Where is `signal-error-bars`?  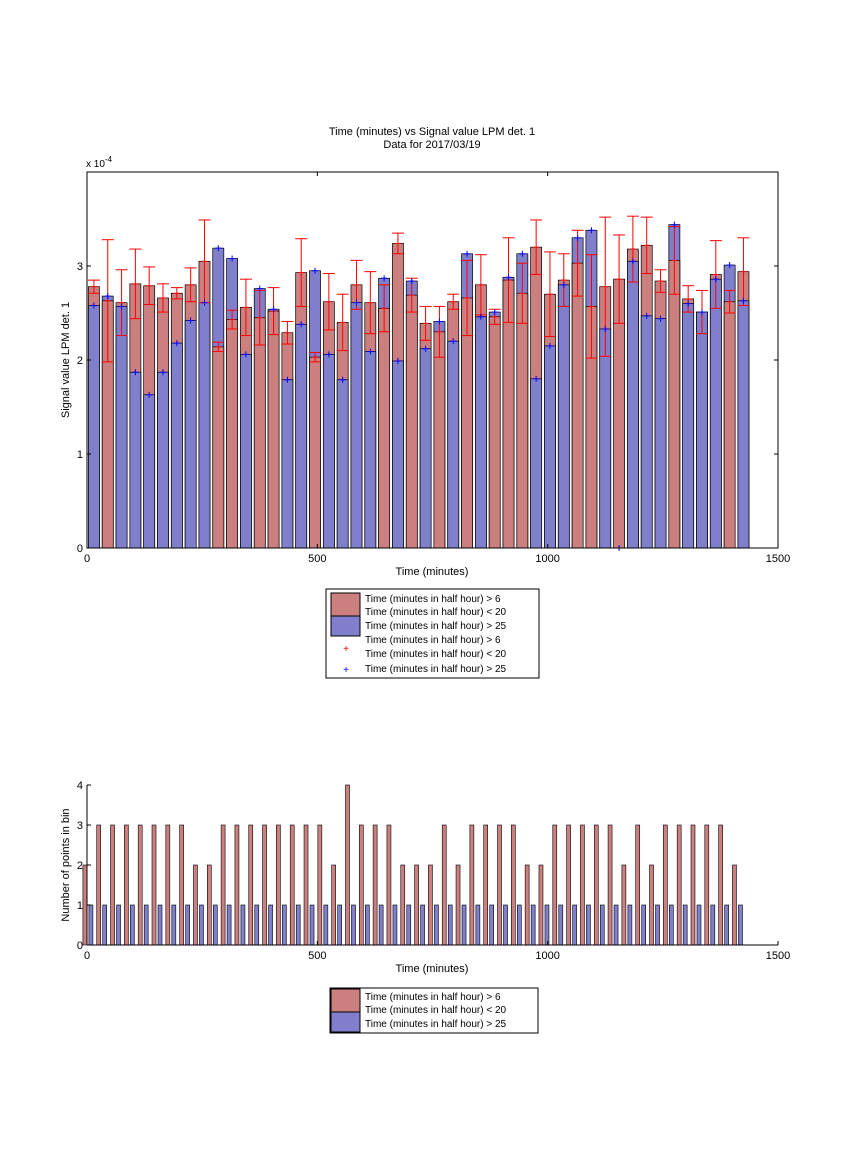 signal-error-bars is located at coordinates (418, 289).